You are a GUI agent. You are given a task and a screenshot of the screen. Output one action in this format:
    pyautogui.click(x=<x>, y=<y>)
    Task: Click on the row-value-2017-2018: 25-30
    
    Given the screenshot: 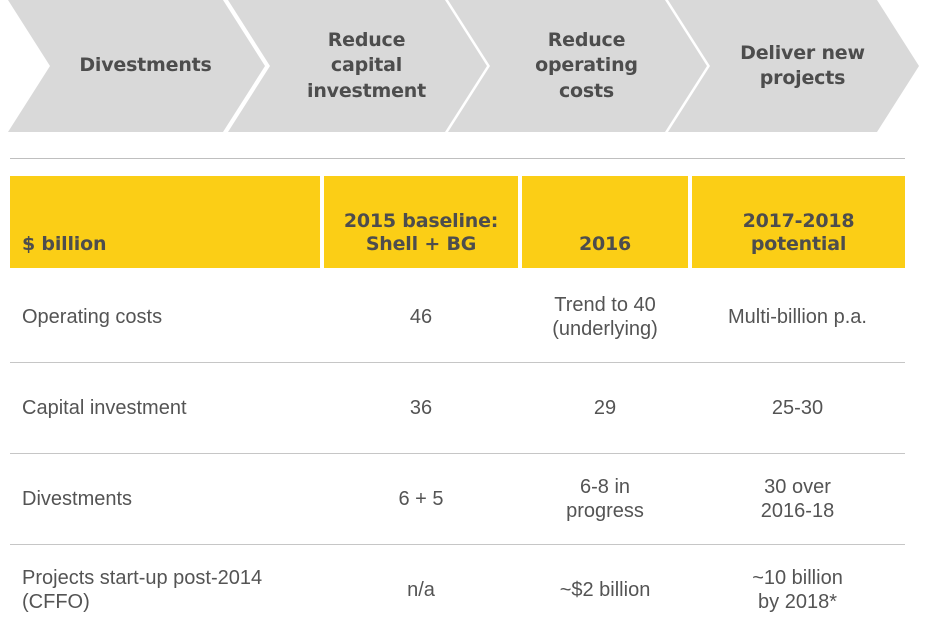 What is the action you would take?
    pyautogui.click(x=797, y=408)
    